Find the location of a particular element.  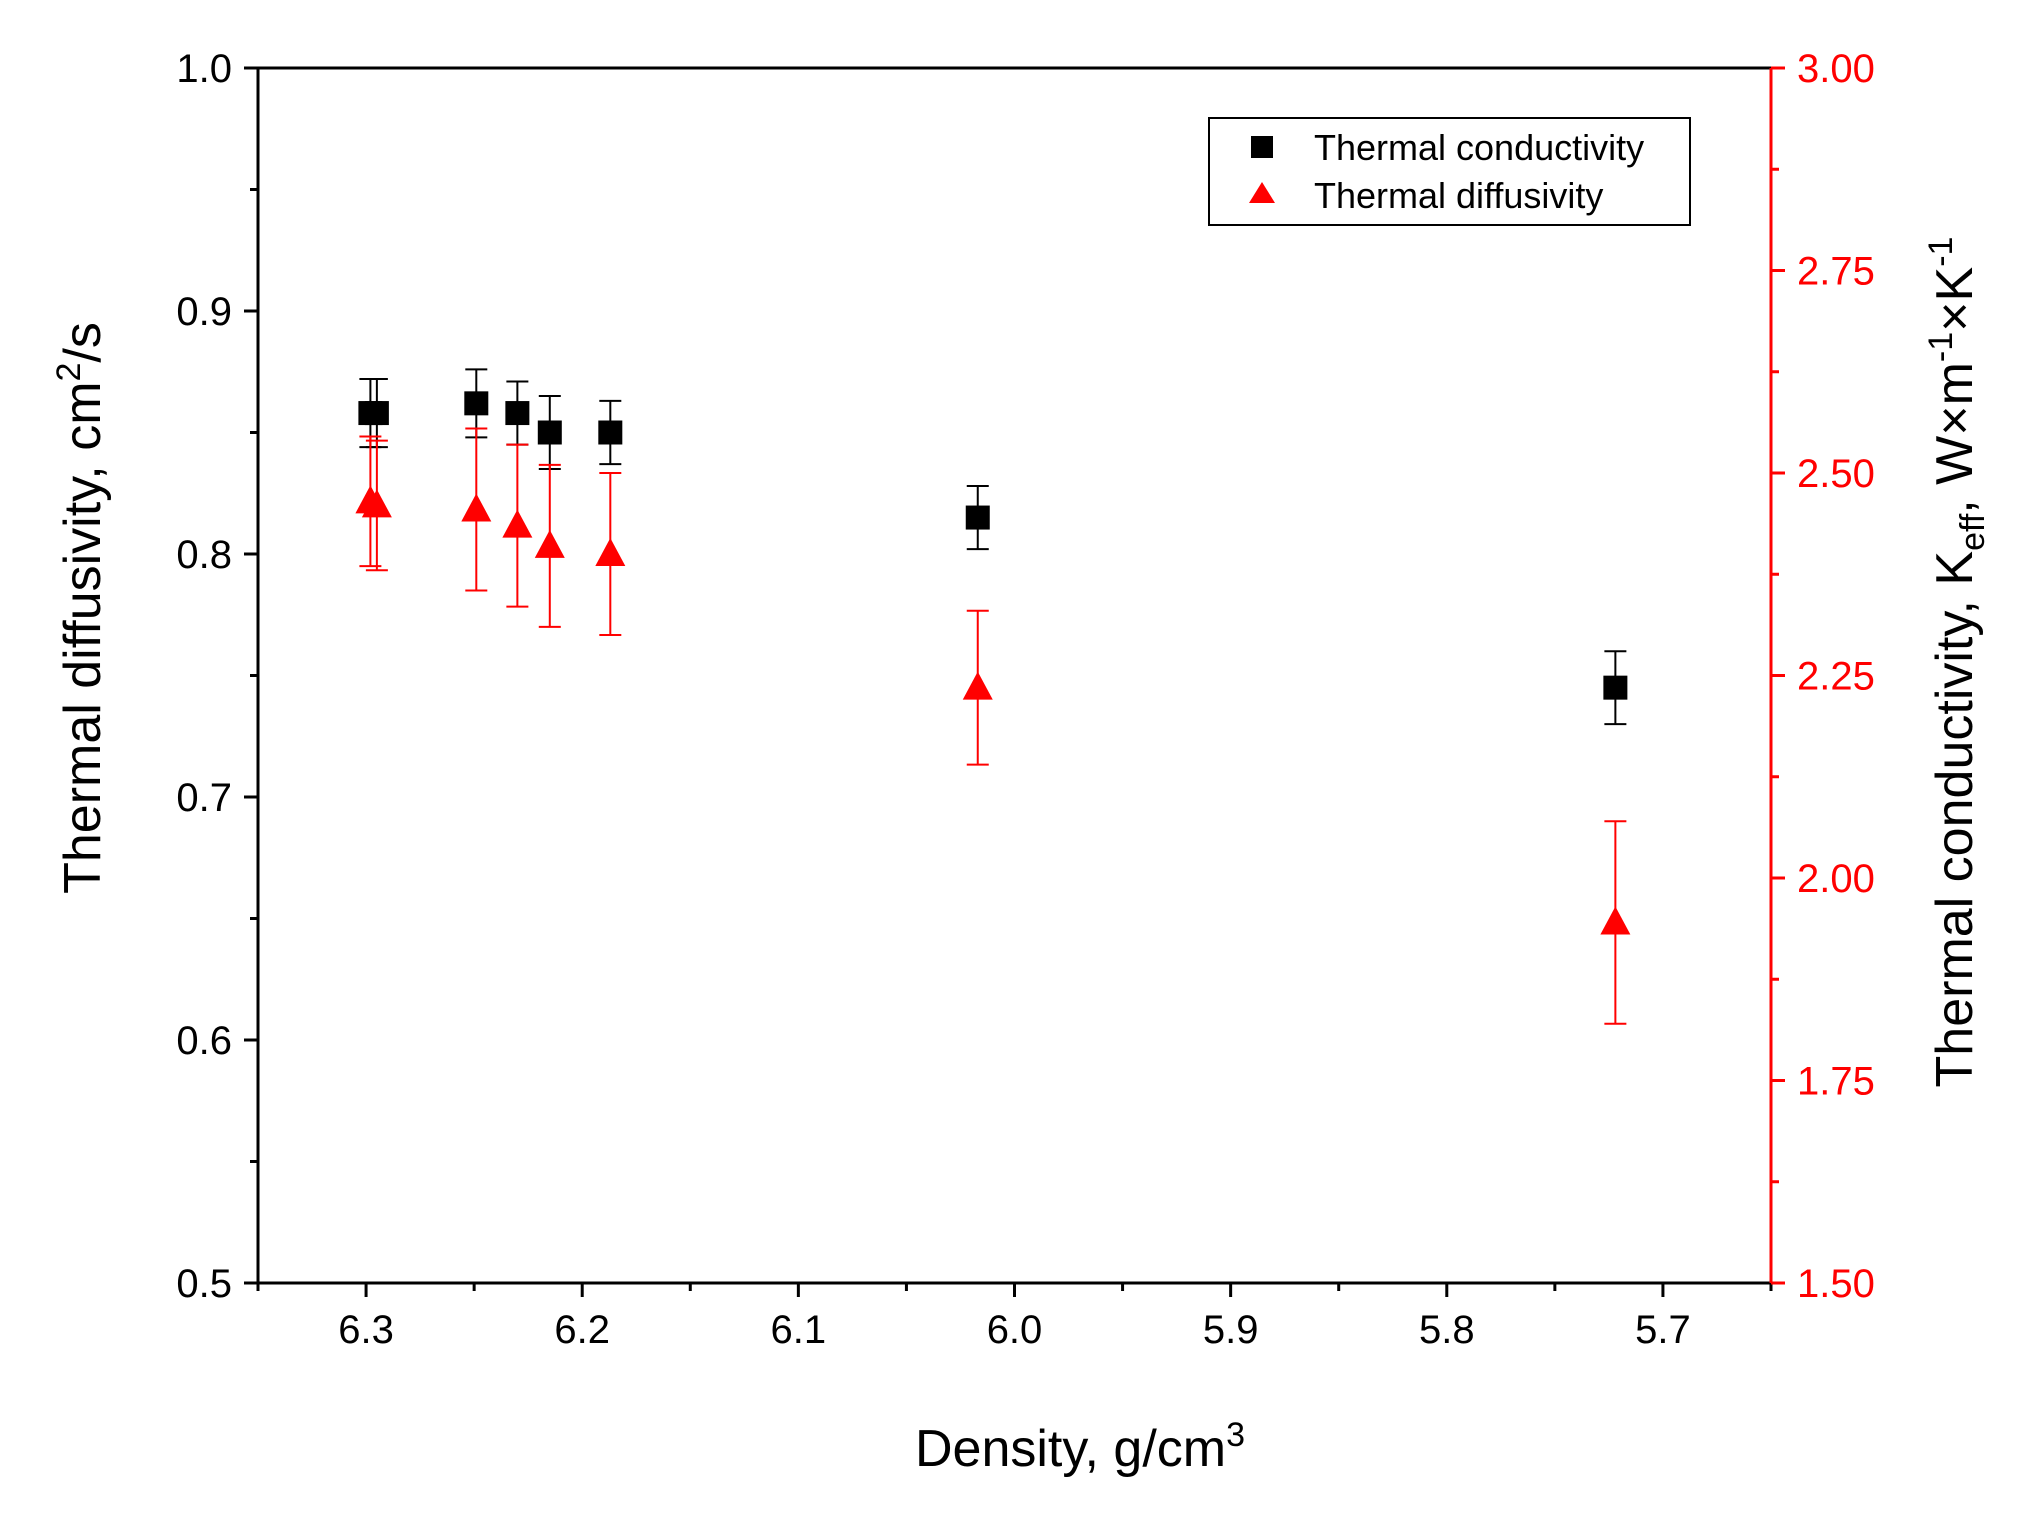

x-tick-label: 6.0 is located at coordinates (1015, 1330).